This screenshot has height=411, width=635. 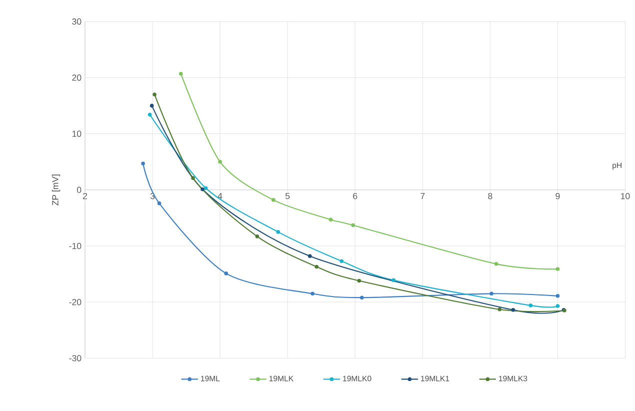 What do you see at coordinates (77, 77) in the screenshot?
I see `y-tick-label: 20` at bounding box center [77, 77].